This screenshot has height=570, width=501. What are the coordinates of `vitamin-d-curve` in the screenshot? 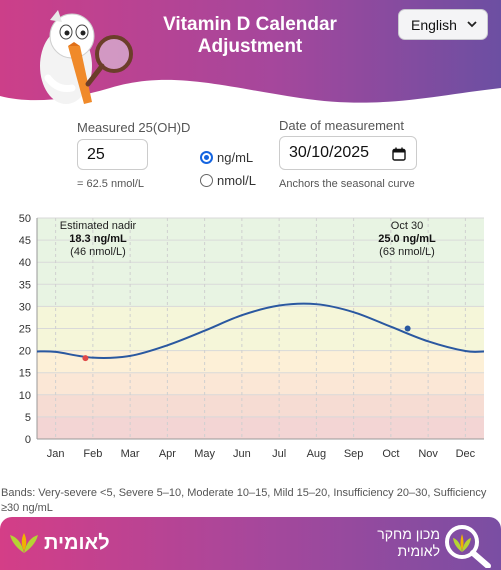 It's located at (260, 330).